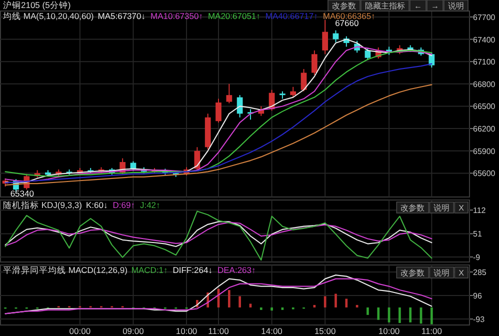 The width and height of the screenshot is (499, 336). What do you see at coordinates (123, 205) in the screenshot?
I see `text: D:69↑` at bounding box center [123, 205].